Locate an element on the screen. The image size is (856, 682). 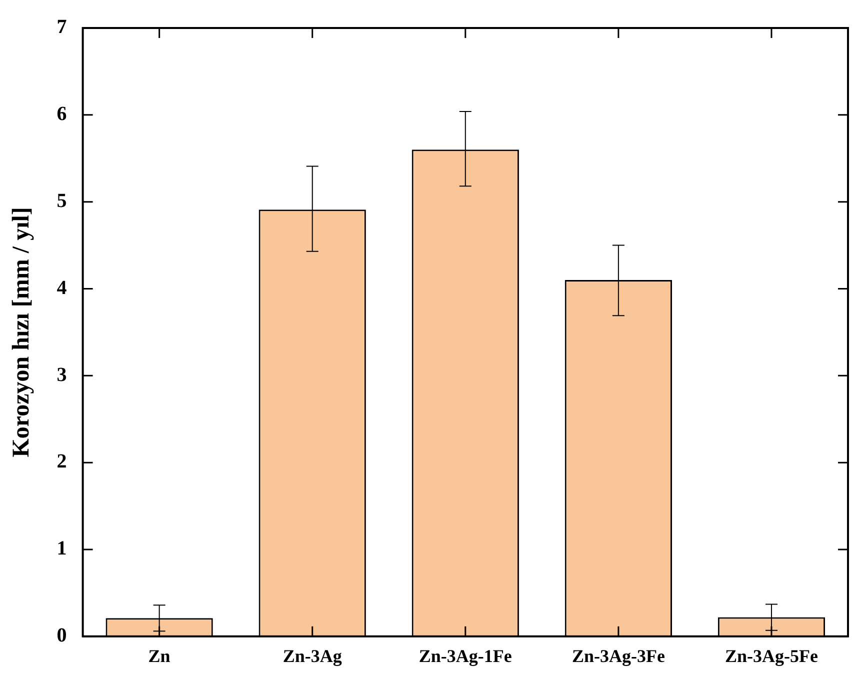
y-tick-label: 0 is located at coordinates (61, 635).